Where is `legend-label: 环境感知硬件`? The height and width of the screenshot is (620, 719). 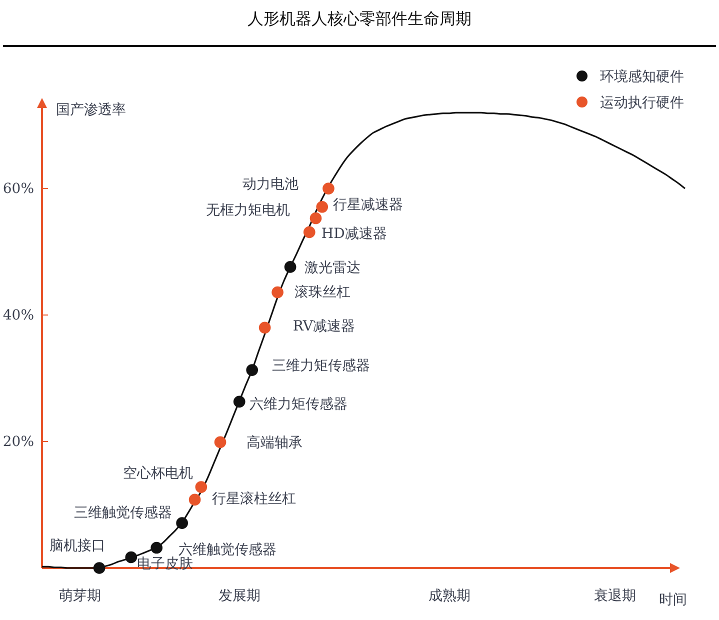 legend-label: 环境感知硬件 is located at coordinates (642, 77).